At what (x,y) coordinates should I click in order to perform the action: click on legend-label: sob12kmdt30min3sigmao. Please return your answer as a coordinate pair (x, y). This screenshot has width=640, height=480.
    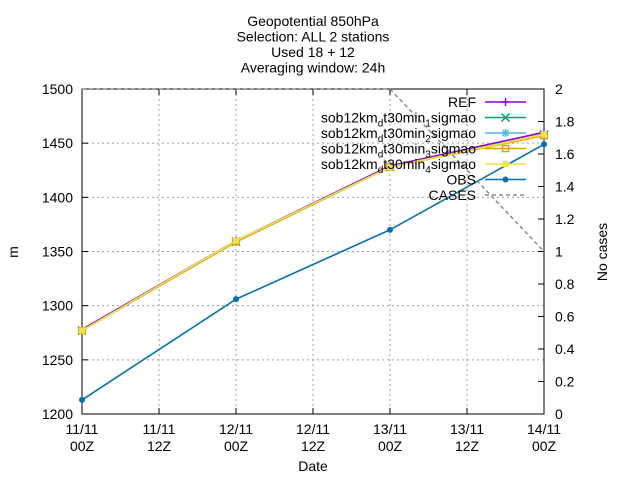
    Looking at the image, I should click on (398, 151).